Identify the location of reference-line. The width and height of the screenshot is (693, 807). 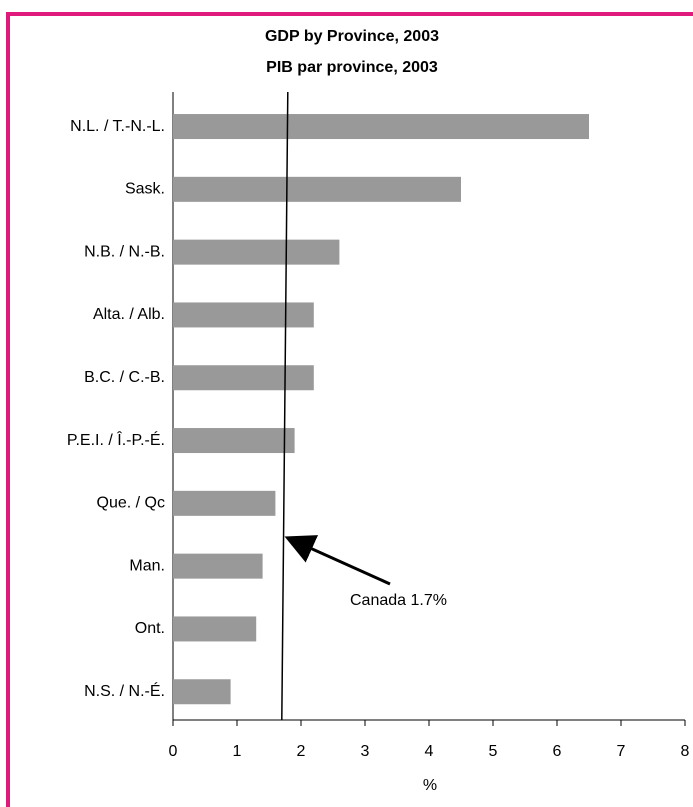
(285, 406).